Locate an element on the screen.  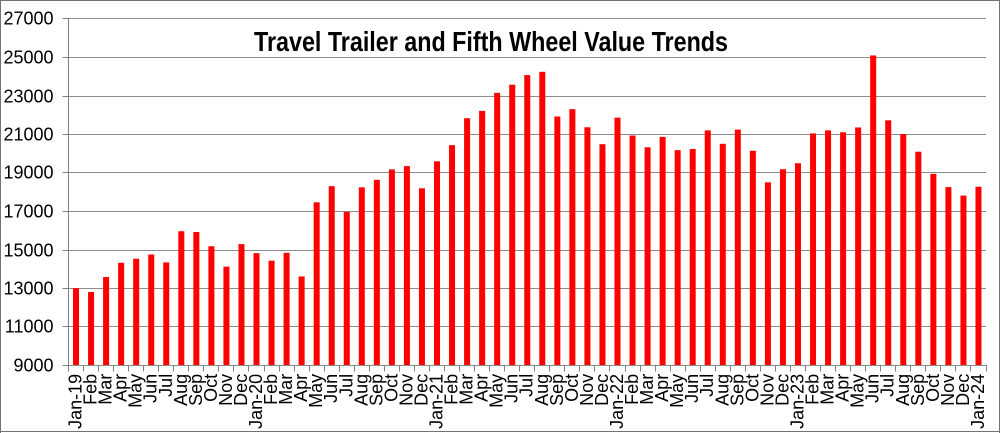
svg-text: Jan-24 is located at coordinates (978, 401).